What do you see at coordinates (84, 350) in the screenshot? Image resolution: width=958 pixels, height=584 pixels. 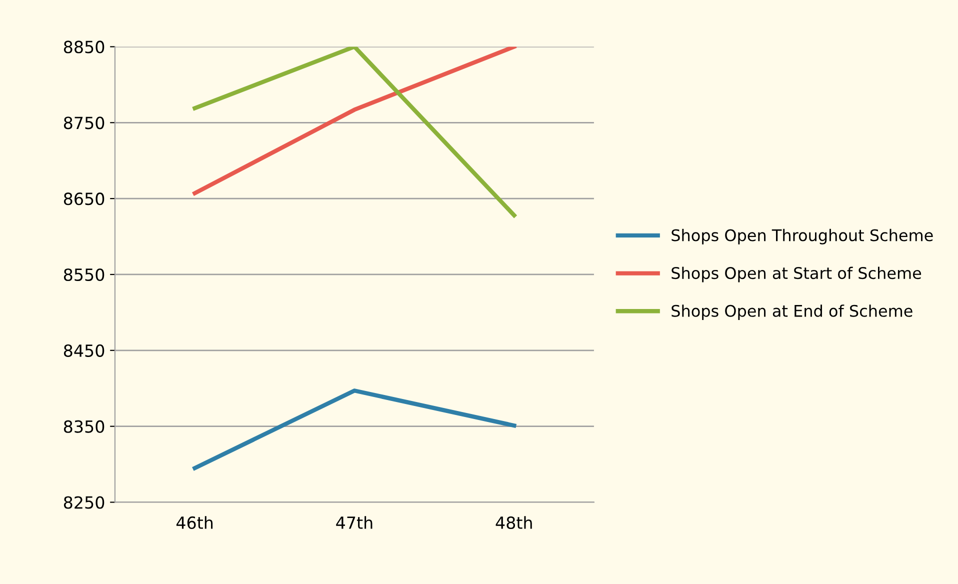 I see `y-tick-label: 8450` at bounding box center [84, 350].